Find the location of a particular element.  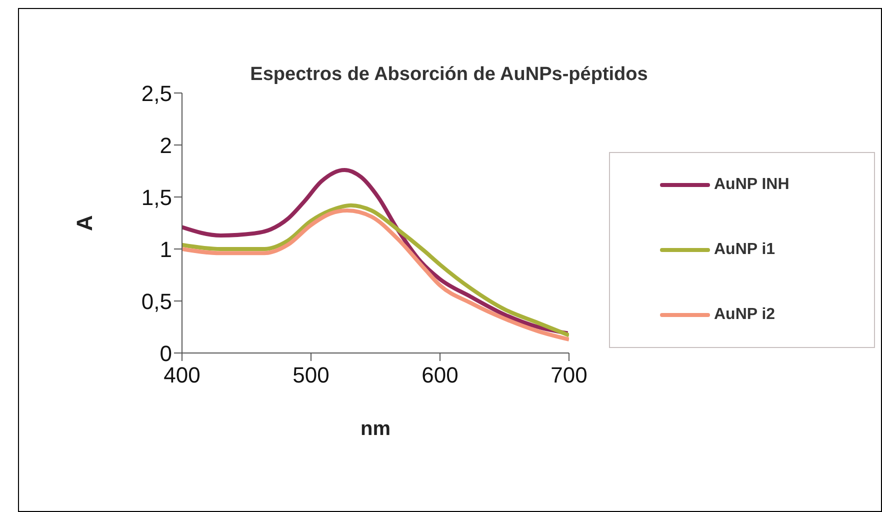

x-tick-label: 700 is located at coordinates (569, 375).